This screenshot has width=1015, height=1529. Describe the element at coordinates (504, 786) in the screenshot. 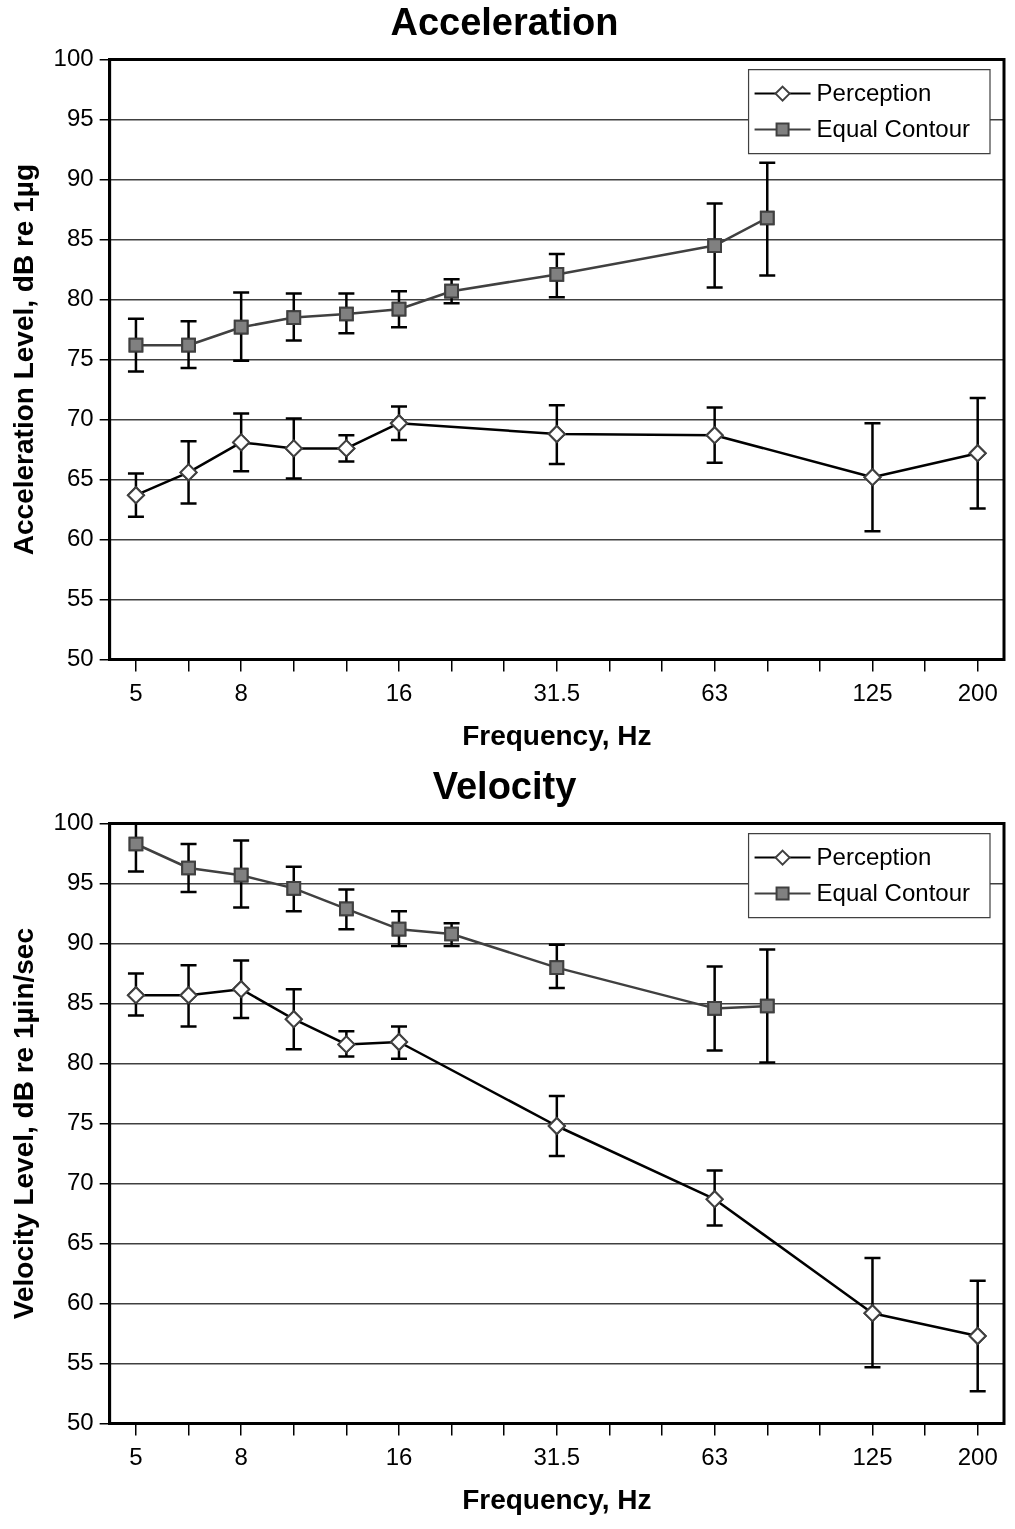

I see `chart-title: Velocity` at that location.